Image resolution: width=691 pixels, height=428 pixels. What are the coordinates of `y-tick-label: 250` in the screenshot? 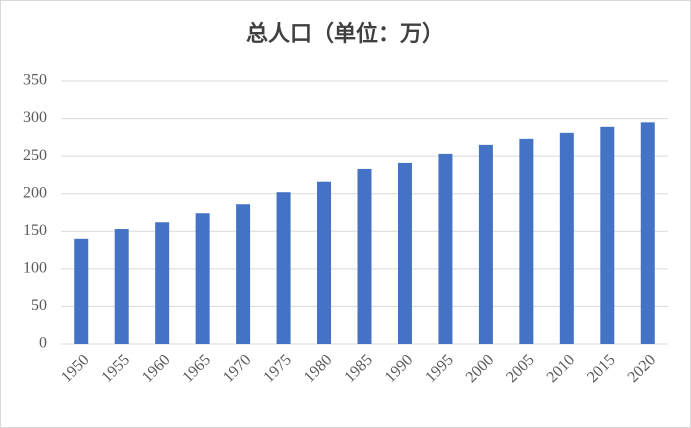 It's located at (35, 155).